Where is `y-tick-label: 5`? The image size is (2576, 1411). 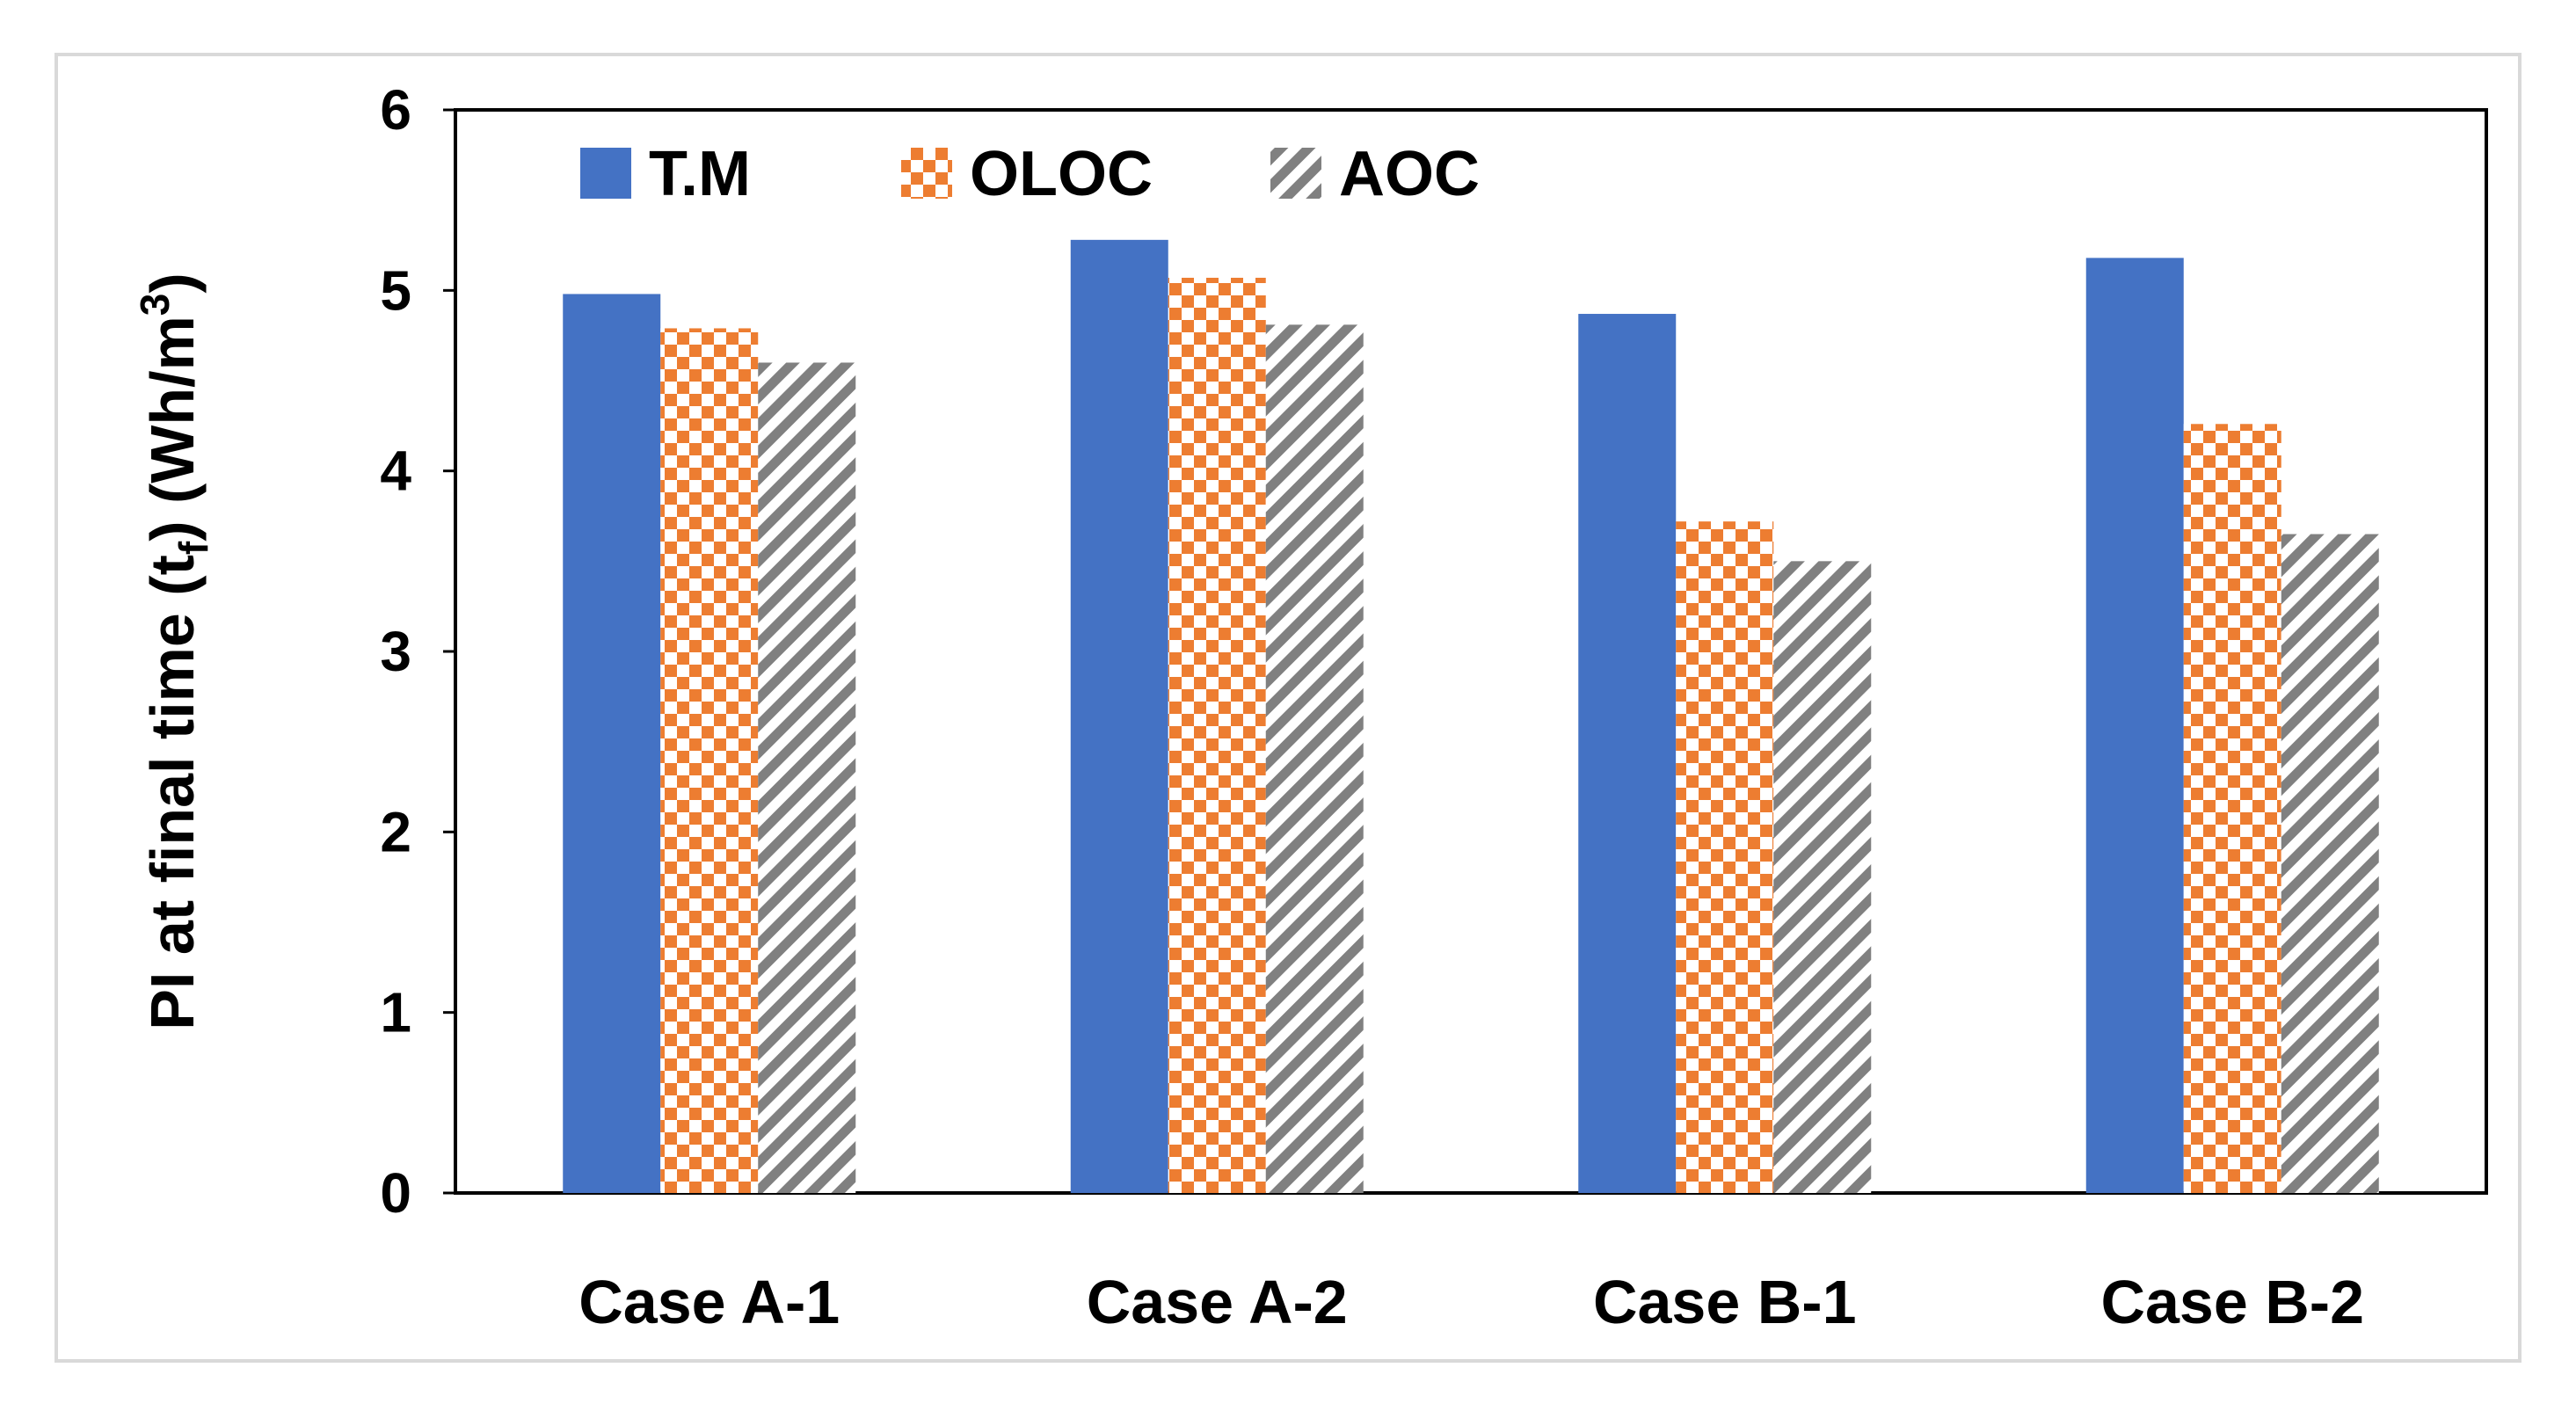
y-tick-label: 5 is located at coordinates (395, 290).